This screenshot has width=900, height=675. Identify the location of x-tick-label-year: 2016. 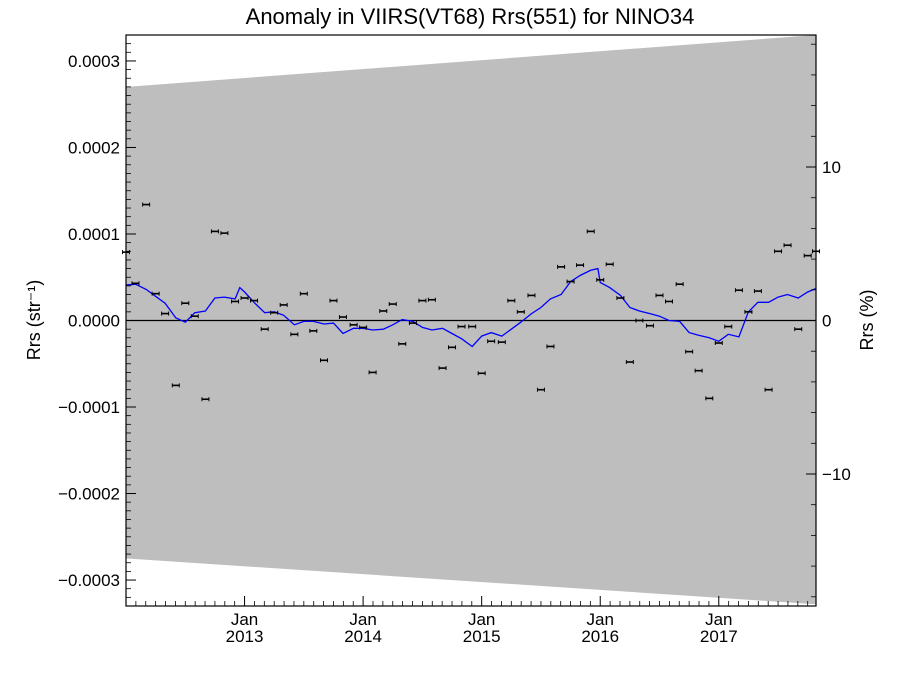
(600, 636).